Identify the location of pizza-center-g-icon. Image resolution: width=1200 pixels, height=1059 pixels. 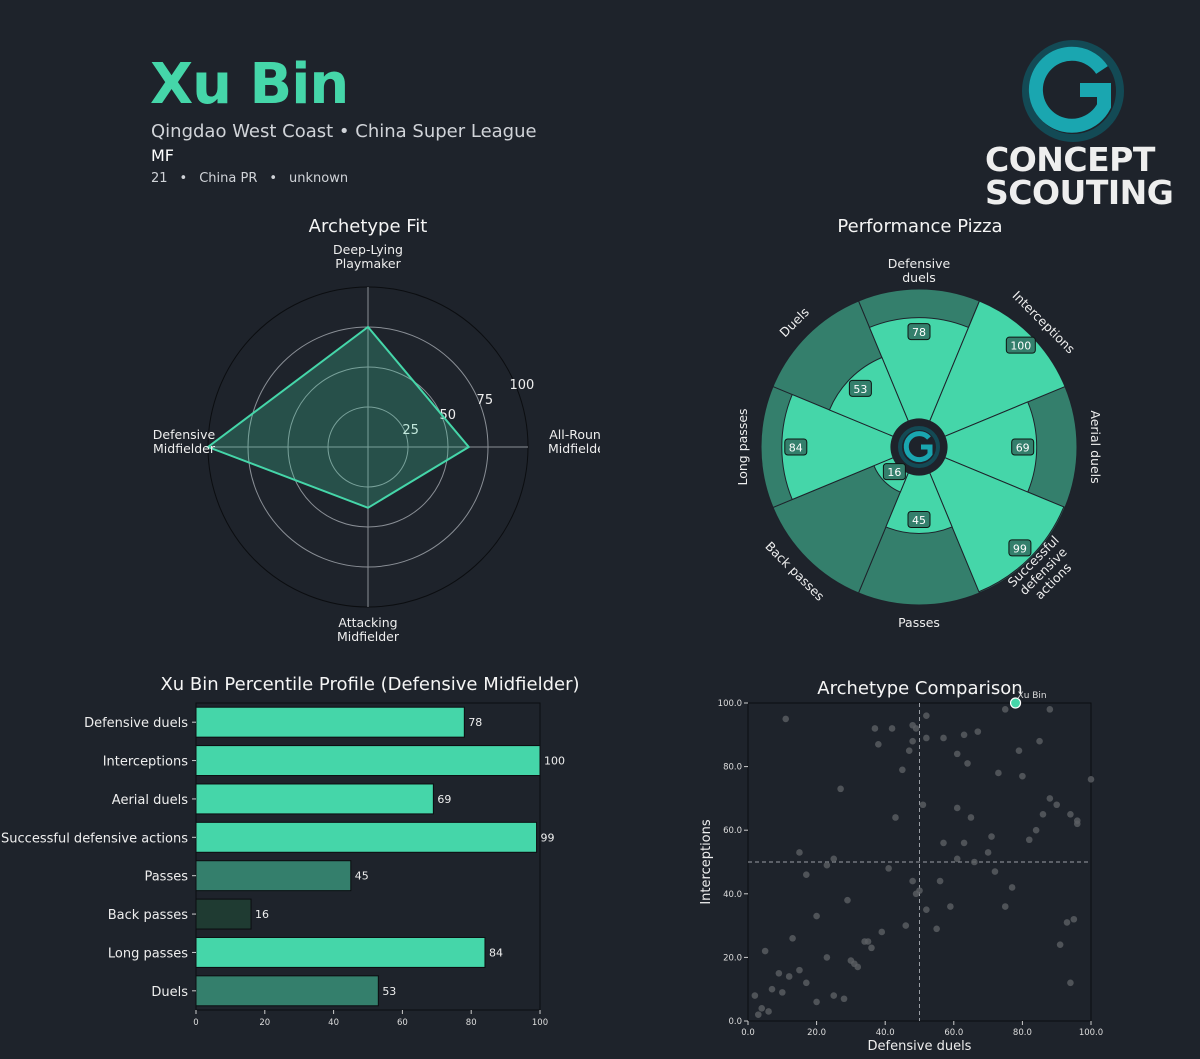
(918, 447).